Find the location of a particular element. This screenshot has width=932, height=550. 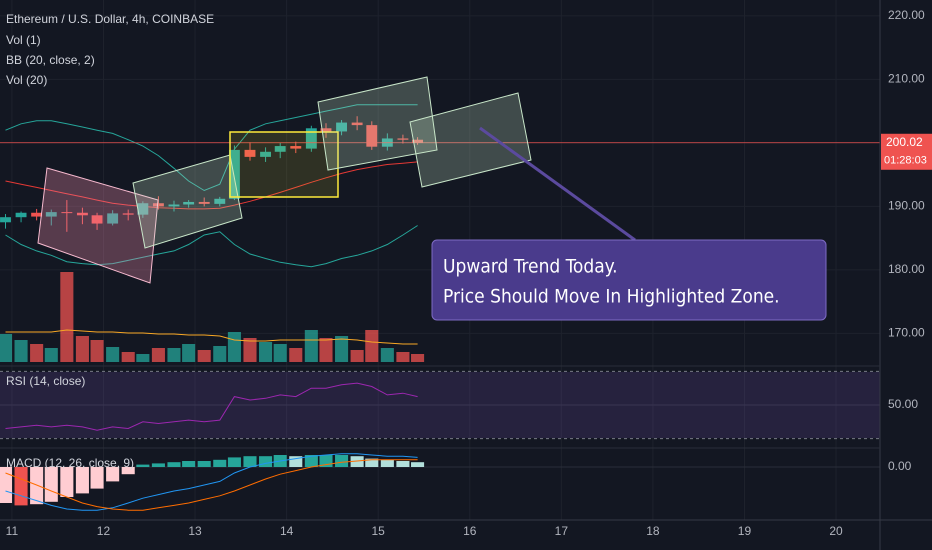

last-price-label: 200.02 is located at coordinates (904, 142).